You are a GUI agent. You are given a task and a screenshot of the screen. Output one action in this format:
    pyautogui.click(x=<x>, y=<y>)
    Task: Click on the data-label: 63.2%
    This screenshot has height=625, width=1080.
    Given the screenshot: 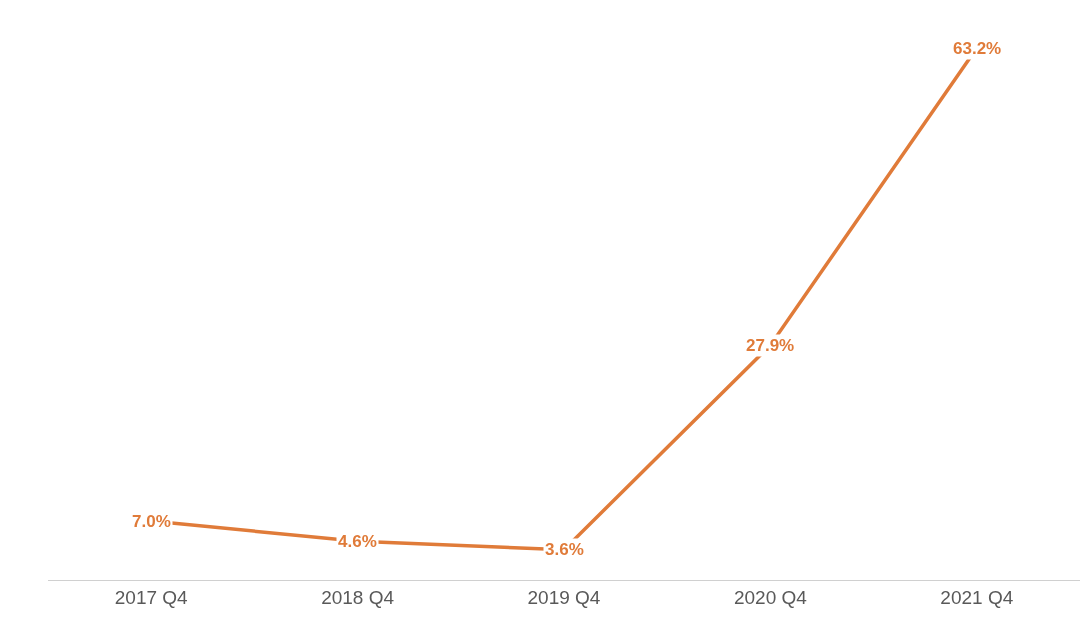 What is the action you would take?
    pyautogui.click(x=977, y=48)
    